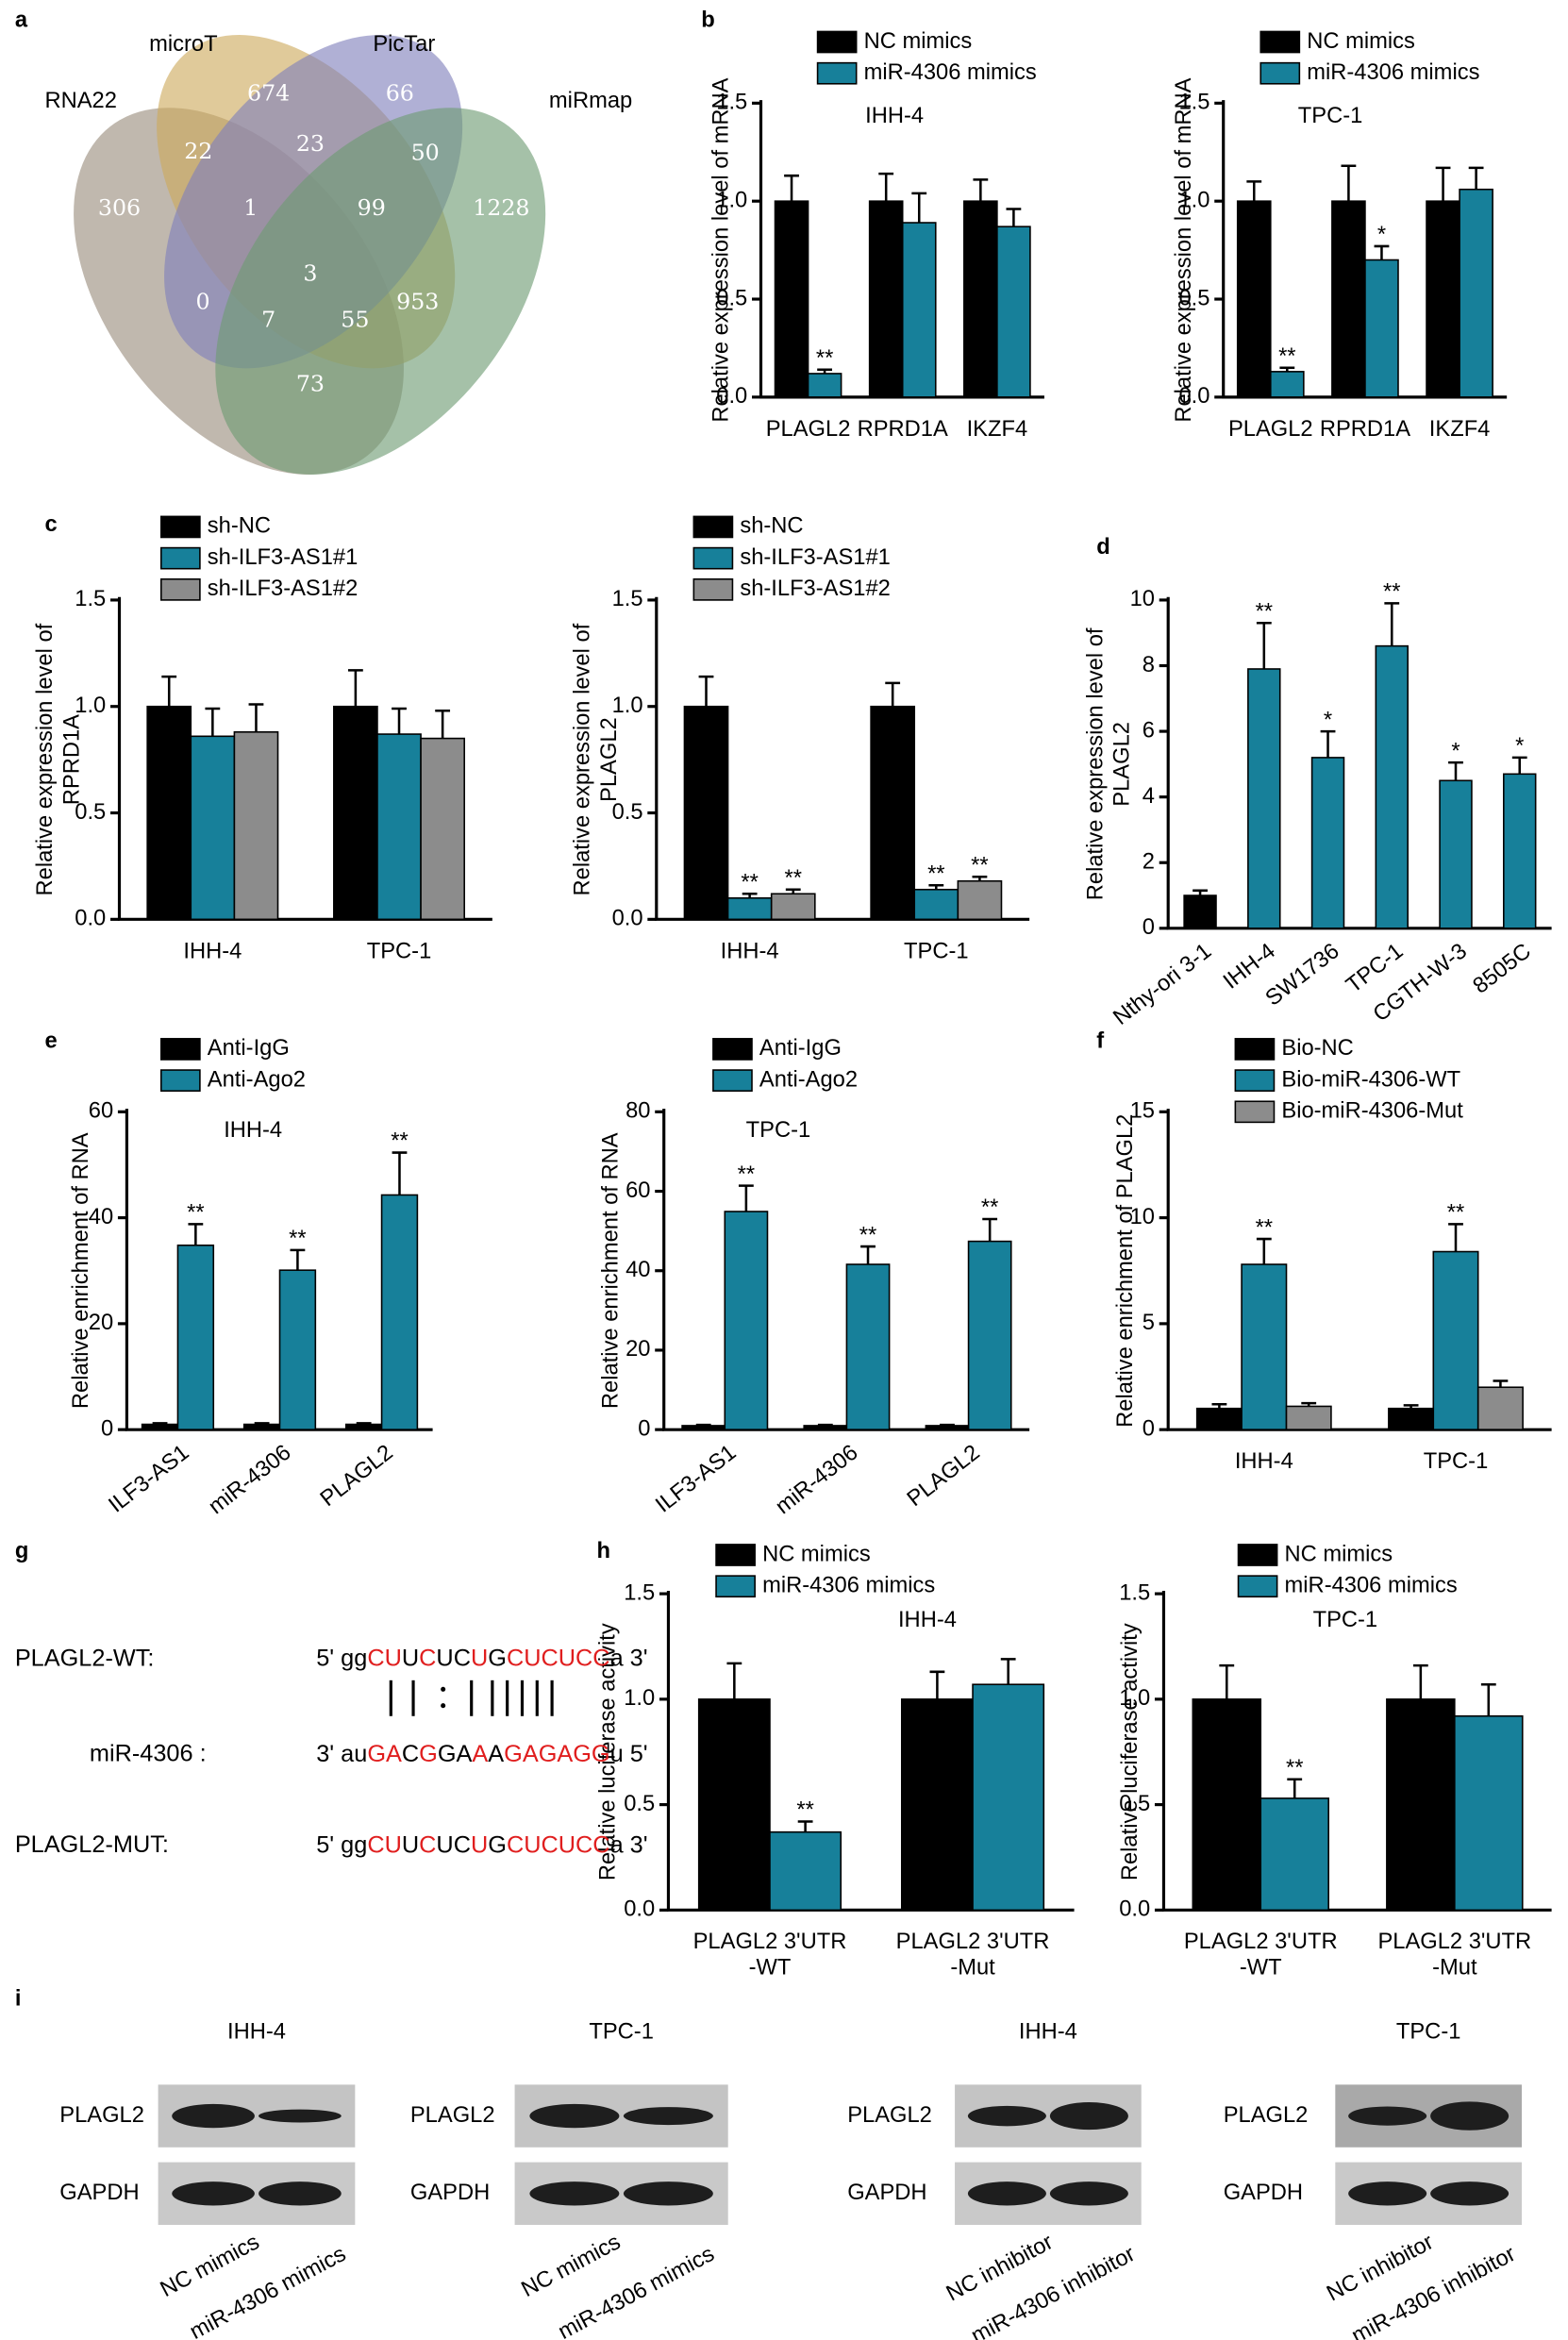  Describe the element at coordinates (58, 759) in the screenshot. I see `y-axis-title: Relative expression level of RPRD1A` at that location.